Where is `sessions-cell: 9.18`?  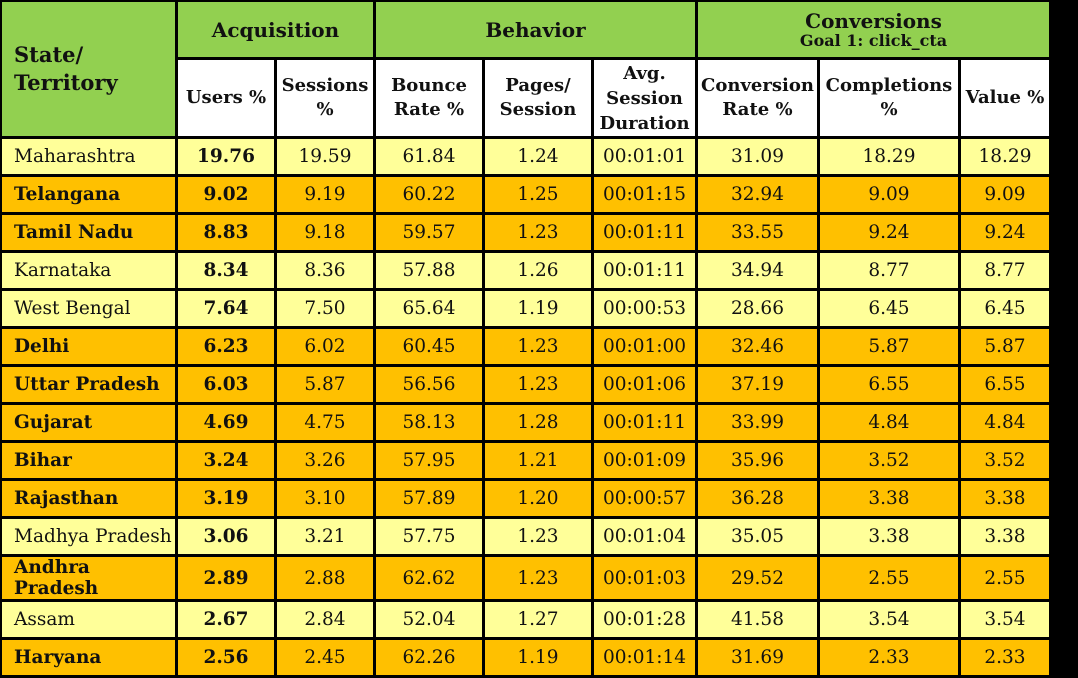 sessions-cell: 9.18 is located at coordinates (325, 232).